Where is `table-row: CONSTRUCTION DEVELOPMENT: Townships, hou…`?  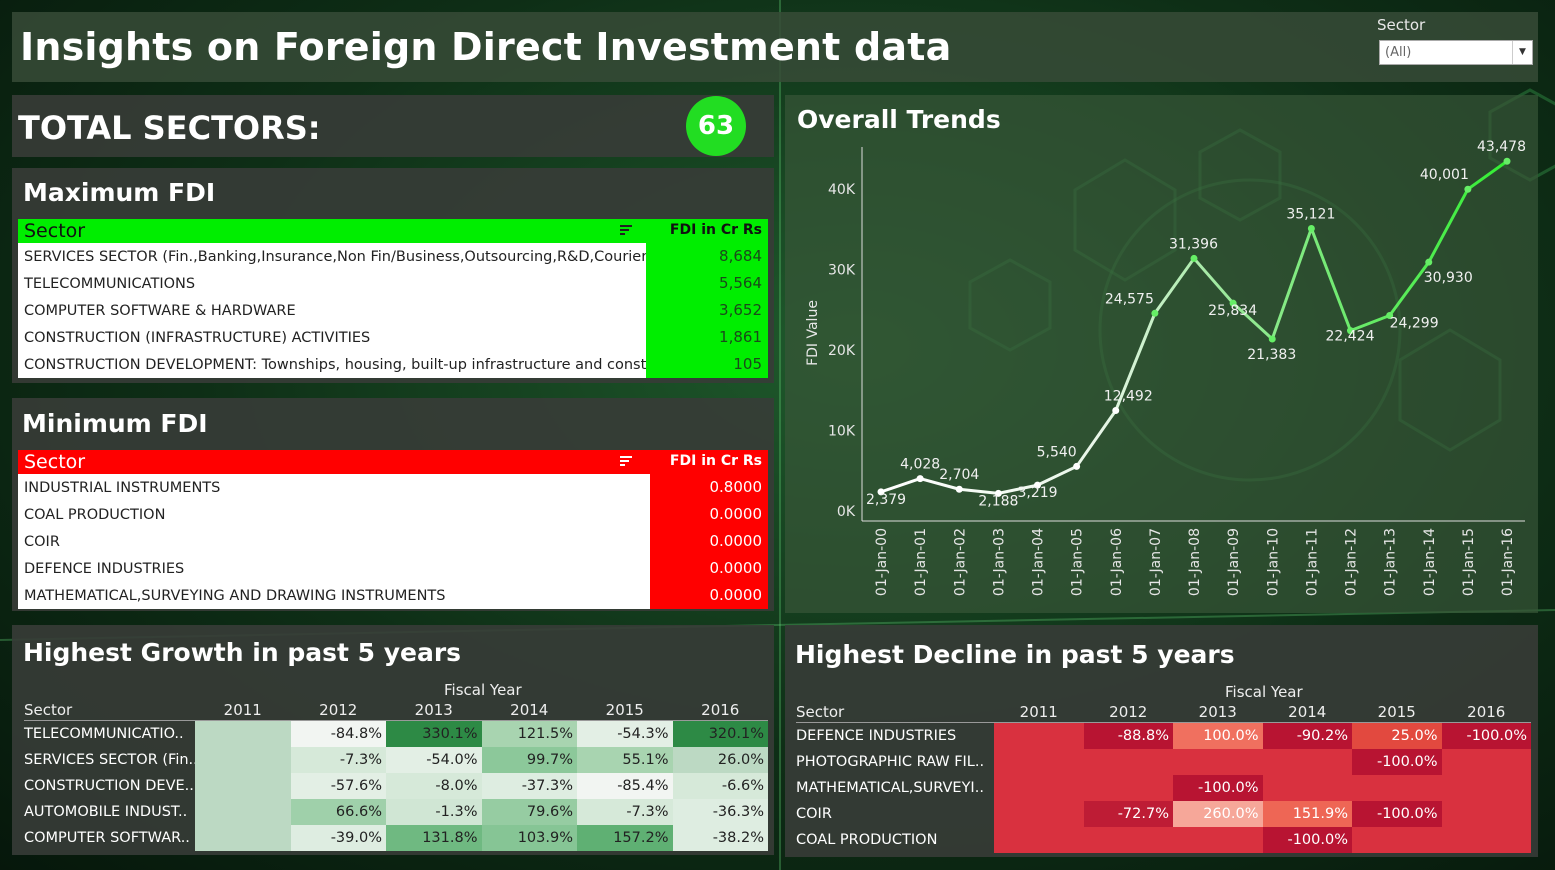
table-row: CONSTRUCTION DEVELOPMENT: Townships, hou… is located at coordinates (393, 364).